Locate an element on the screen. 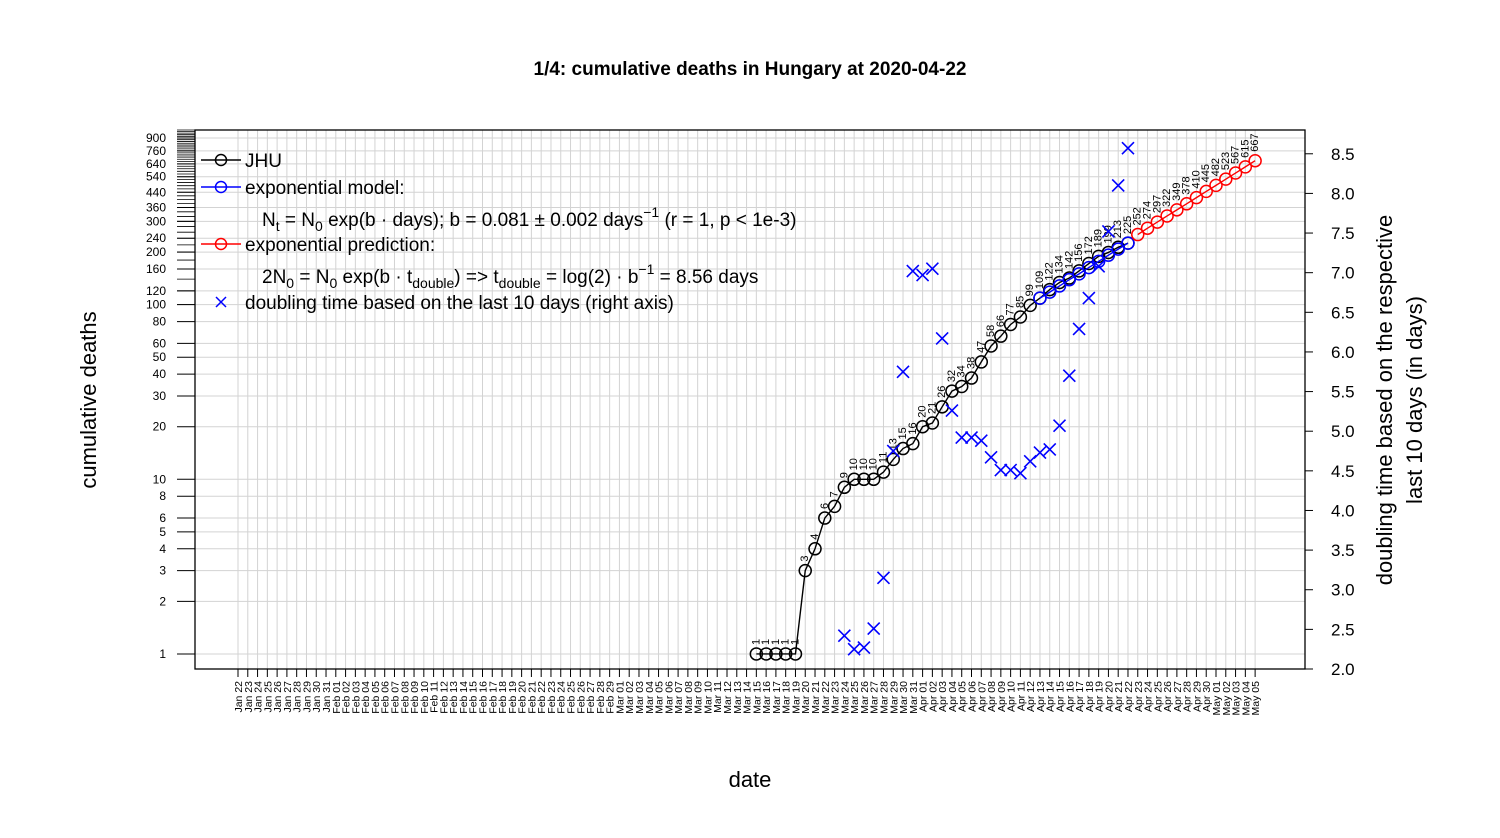 This screenshot has height=838, width=1500. y-axis-label: cumulative deaths is located at coordinates (88, 399).